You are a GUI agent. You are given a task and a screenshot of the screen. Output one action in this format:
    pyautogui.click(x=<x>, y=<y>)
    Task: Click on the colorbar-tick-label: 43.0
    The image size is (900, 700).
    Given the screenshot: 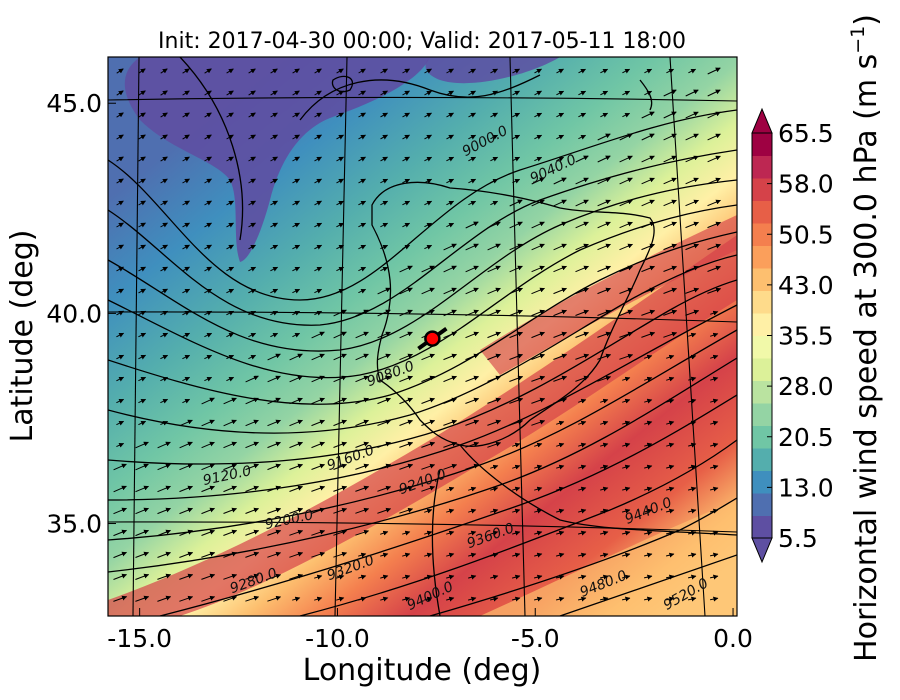 What is the action you would take?
    pyautogui.click(x=806, y=285)
    